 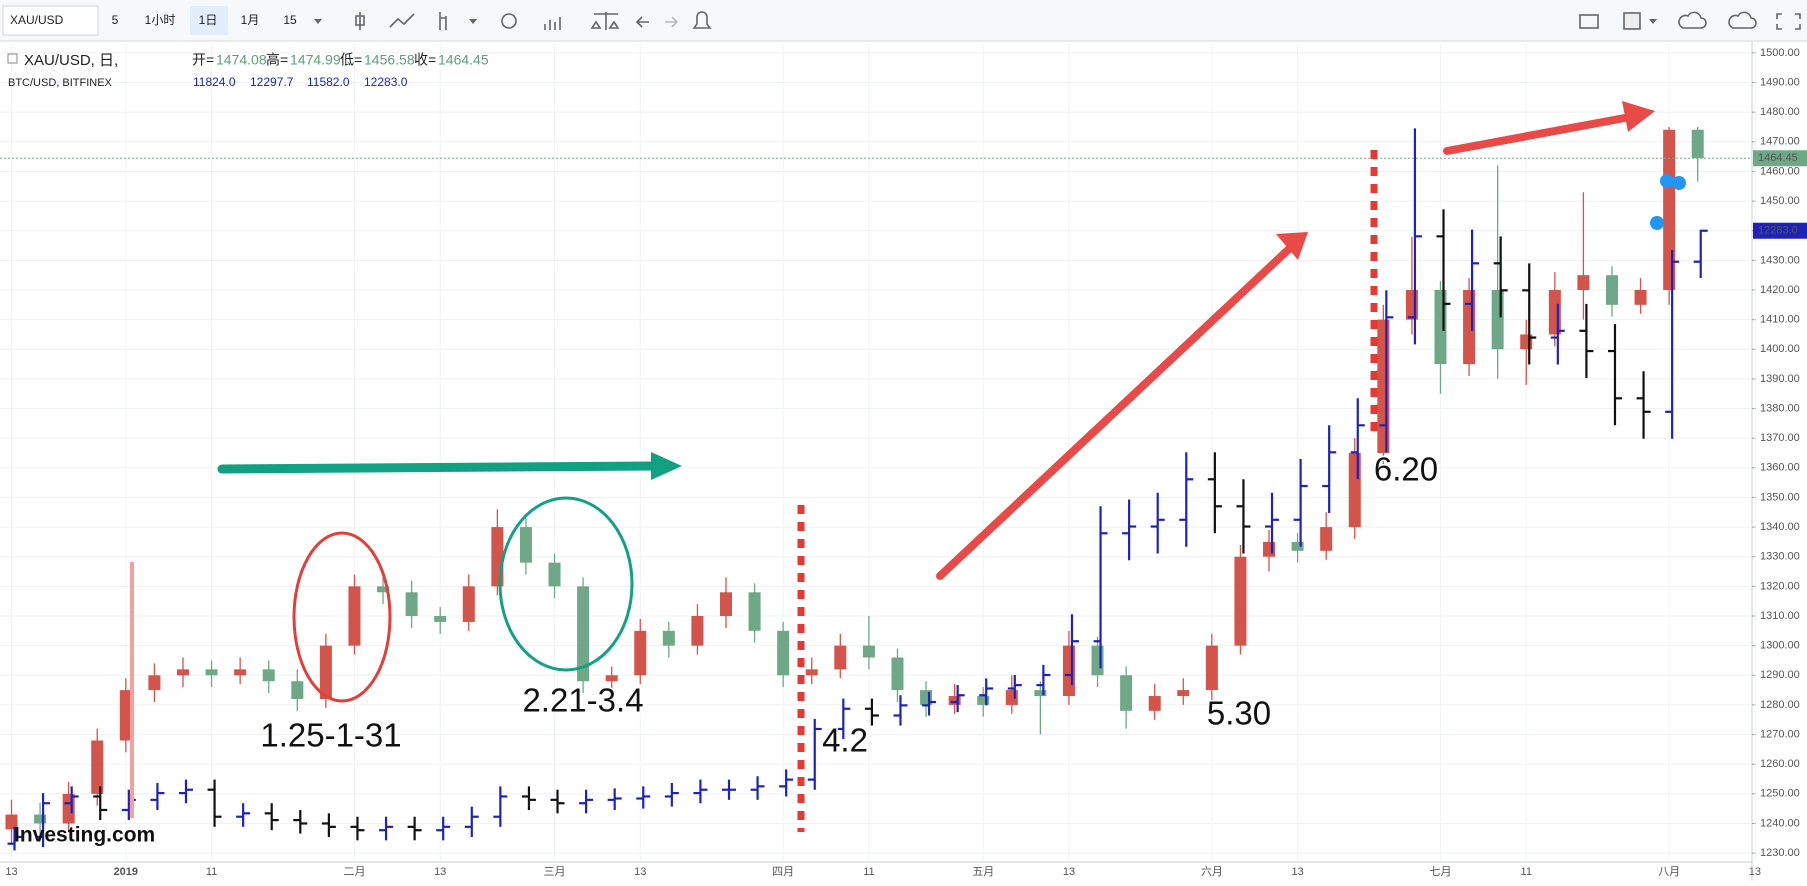 I want to click on y-tick-label: 1350.00, so click(x=1780, y=497).